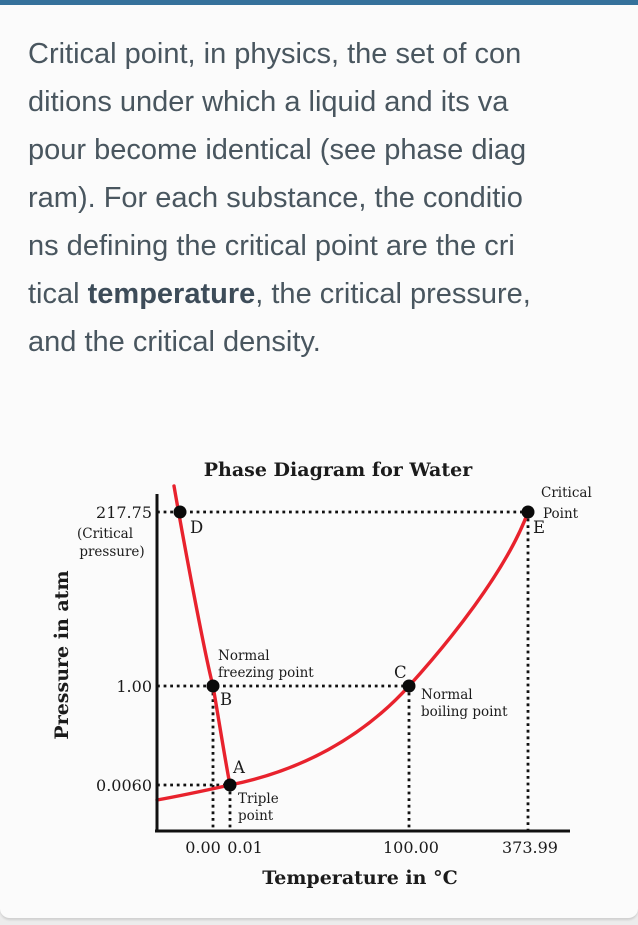 The width and height of the screenshot is (638, 925). Describe the element at coordinates (266, 673) in the screenshot. I see `freezing-note-line2: freezing point` at that location.